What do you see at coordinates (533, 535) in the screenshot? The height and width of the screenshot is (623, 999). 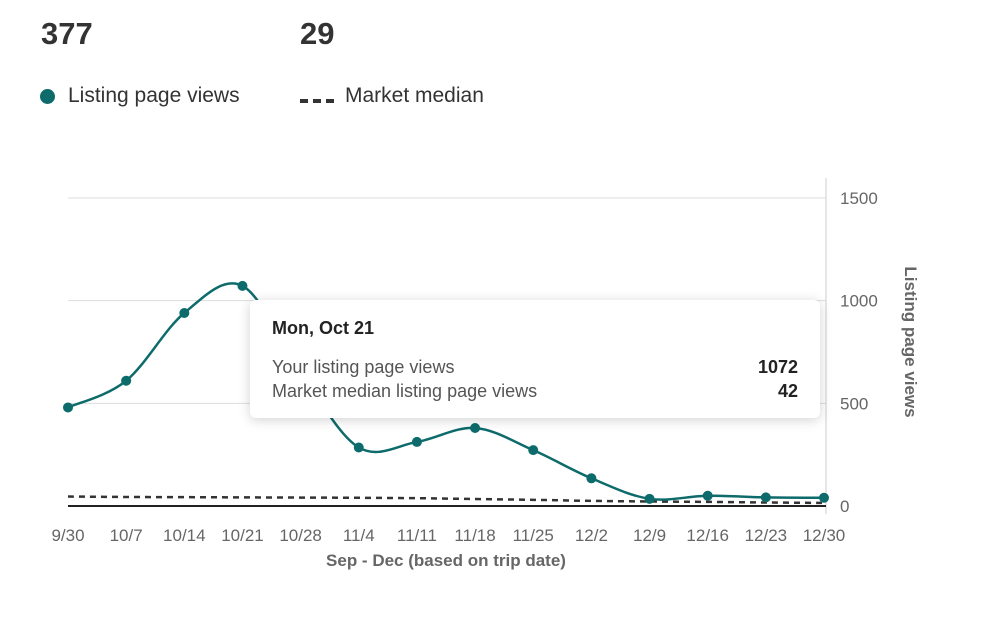 I see `x-tick-label: 11/25` at bounding box center [533, 535].